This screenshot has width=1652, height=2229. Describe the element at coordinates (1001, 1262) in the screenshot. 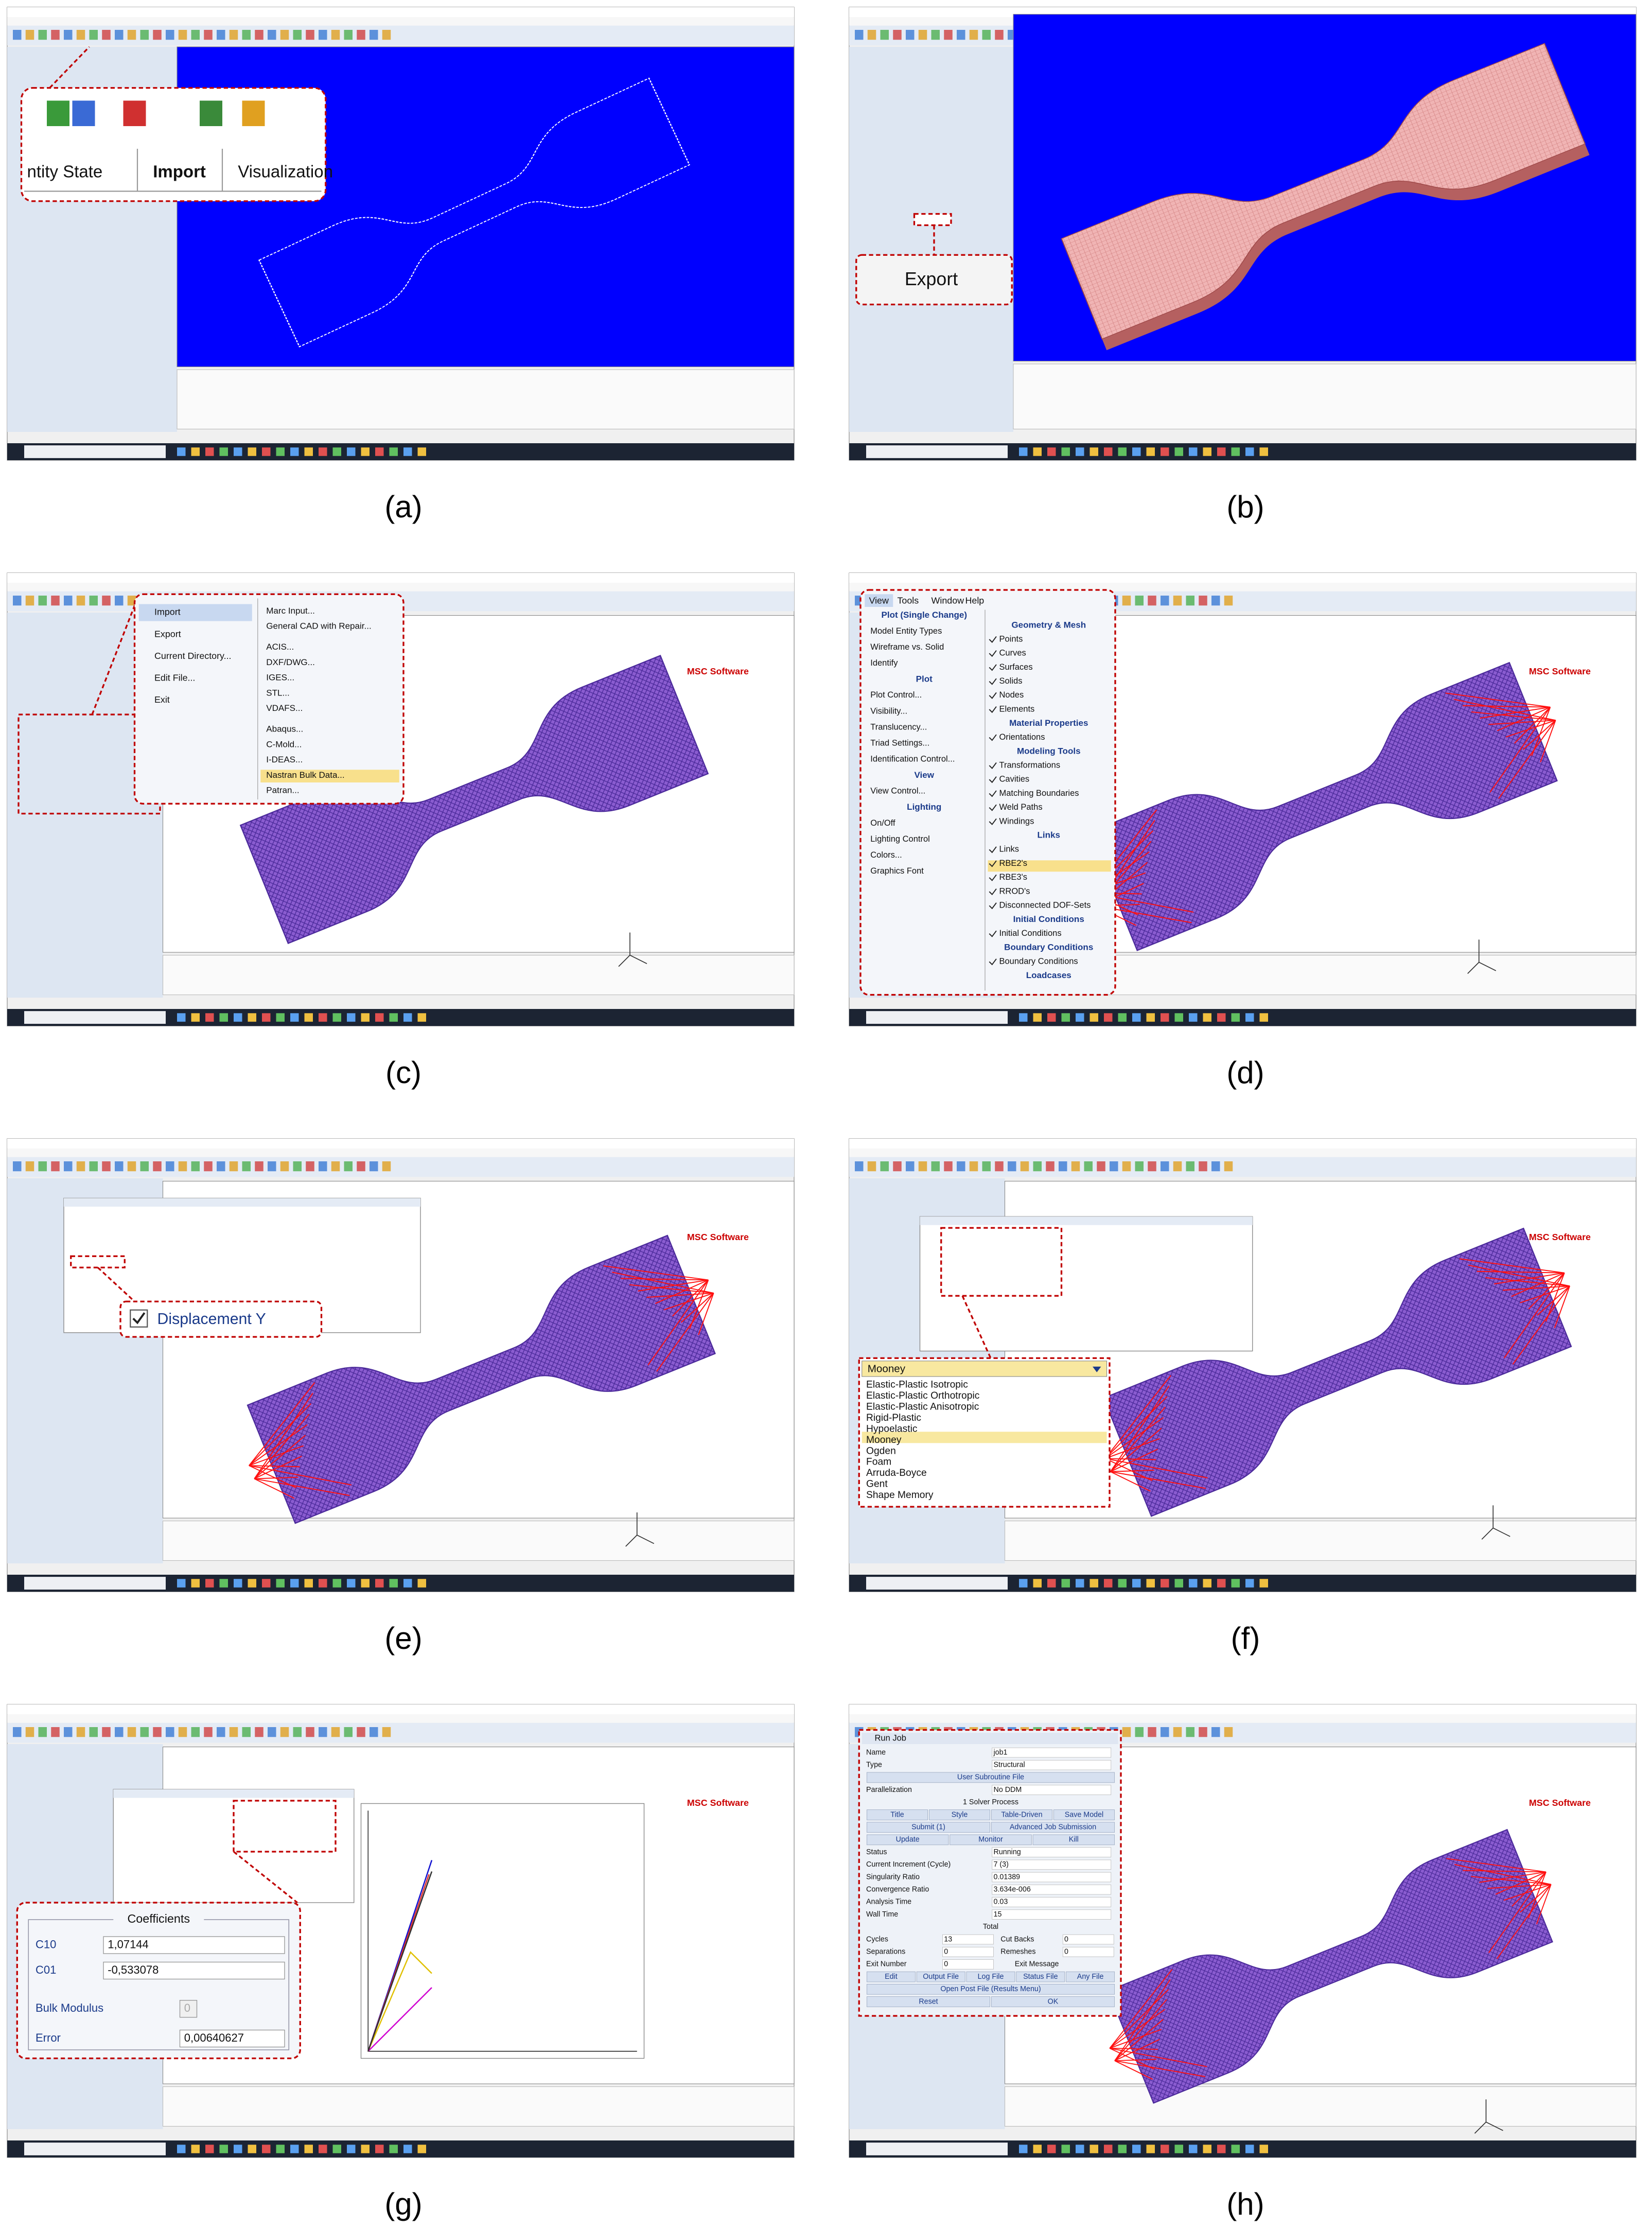

I see `small-list` at that location.